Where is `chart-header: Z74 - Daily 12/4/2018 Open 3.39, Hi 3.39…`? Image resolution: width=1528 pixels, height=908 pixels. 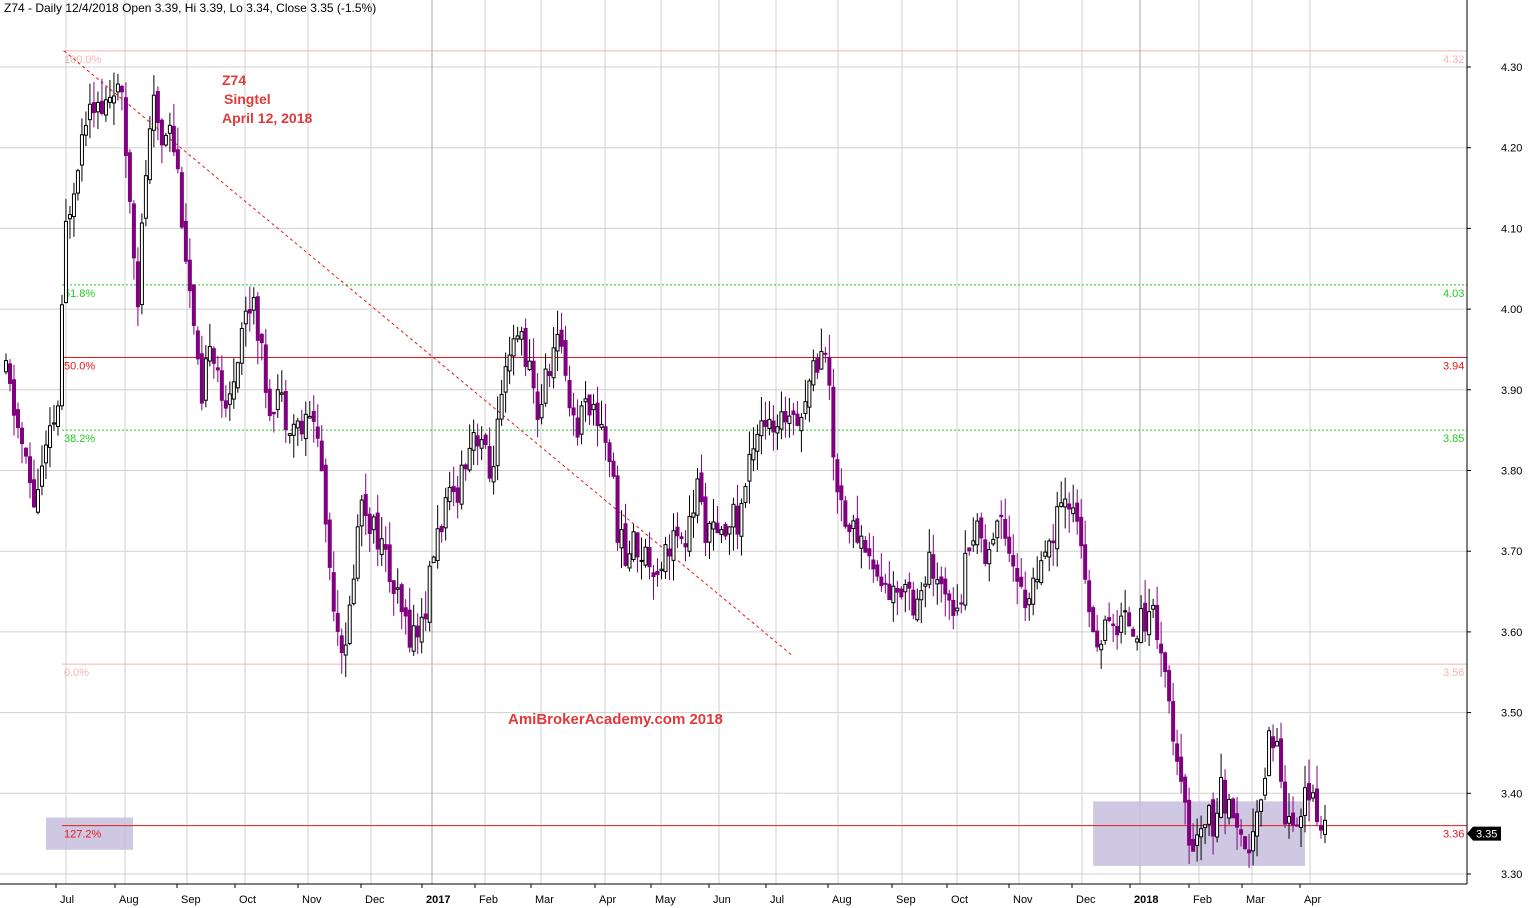 chart-header: Z74 - Daily 12/4/2018 Open 3.39, Hi 3.39… is located at coordinates (190, 8).